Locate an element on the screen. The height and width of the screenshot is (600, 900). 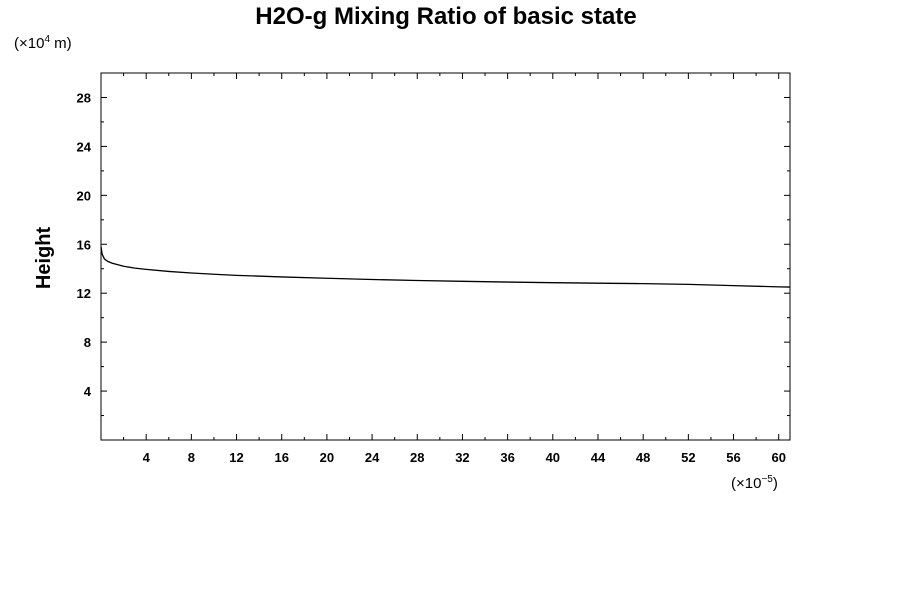
x-tick-label: 56 is located at coordinates (733, 457).